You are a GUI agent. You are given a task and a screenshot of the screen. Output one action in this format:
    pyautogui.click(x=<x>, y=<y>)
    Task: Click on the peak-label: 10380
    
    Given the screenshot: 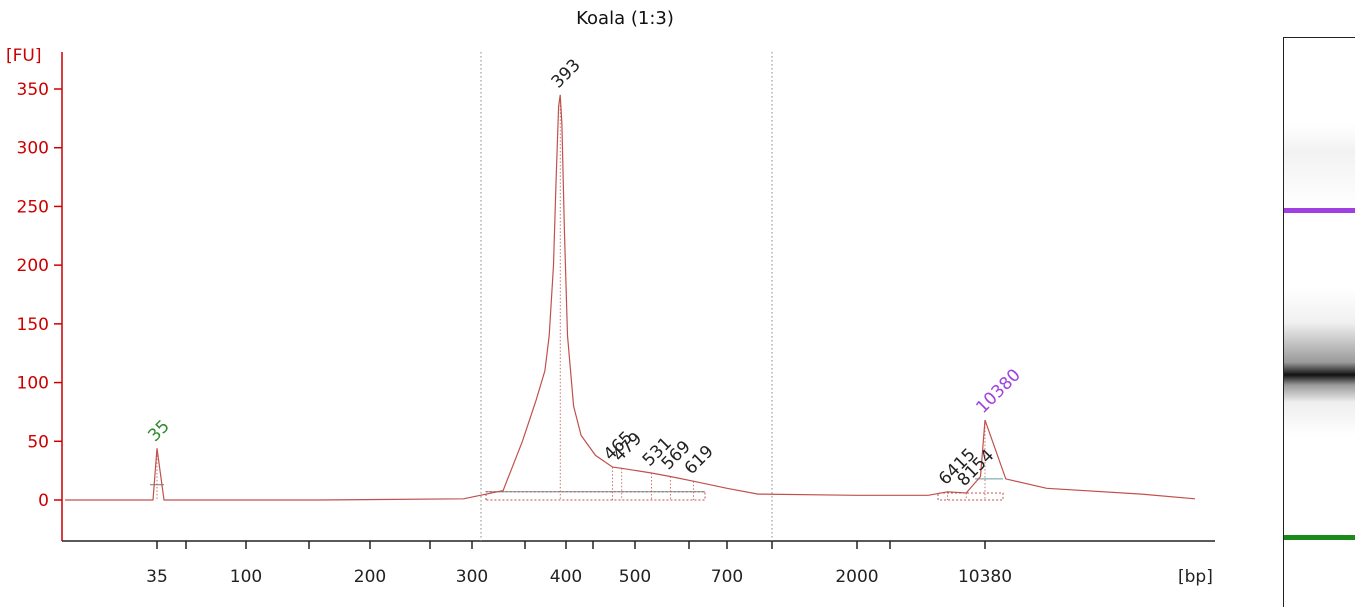 What is the action you would take?
    pyautogui.click(x=998, y=391)
    